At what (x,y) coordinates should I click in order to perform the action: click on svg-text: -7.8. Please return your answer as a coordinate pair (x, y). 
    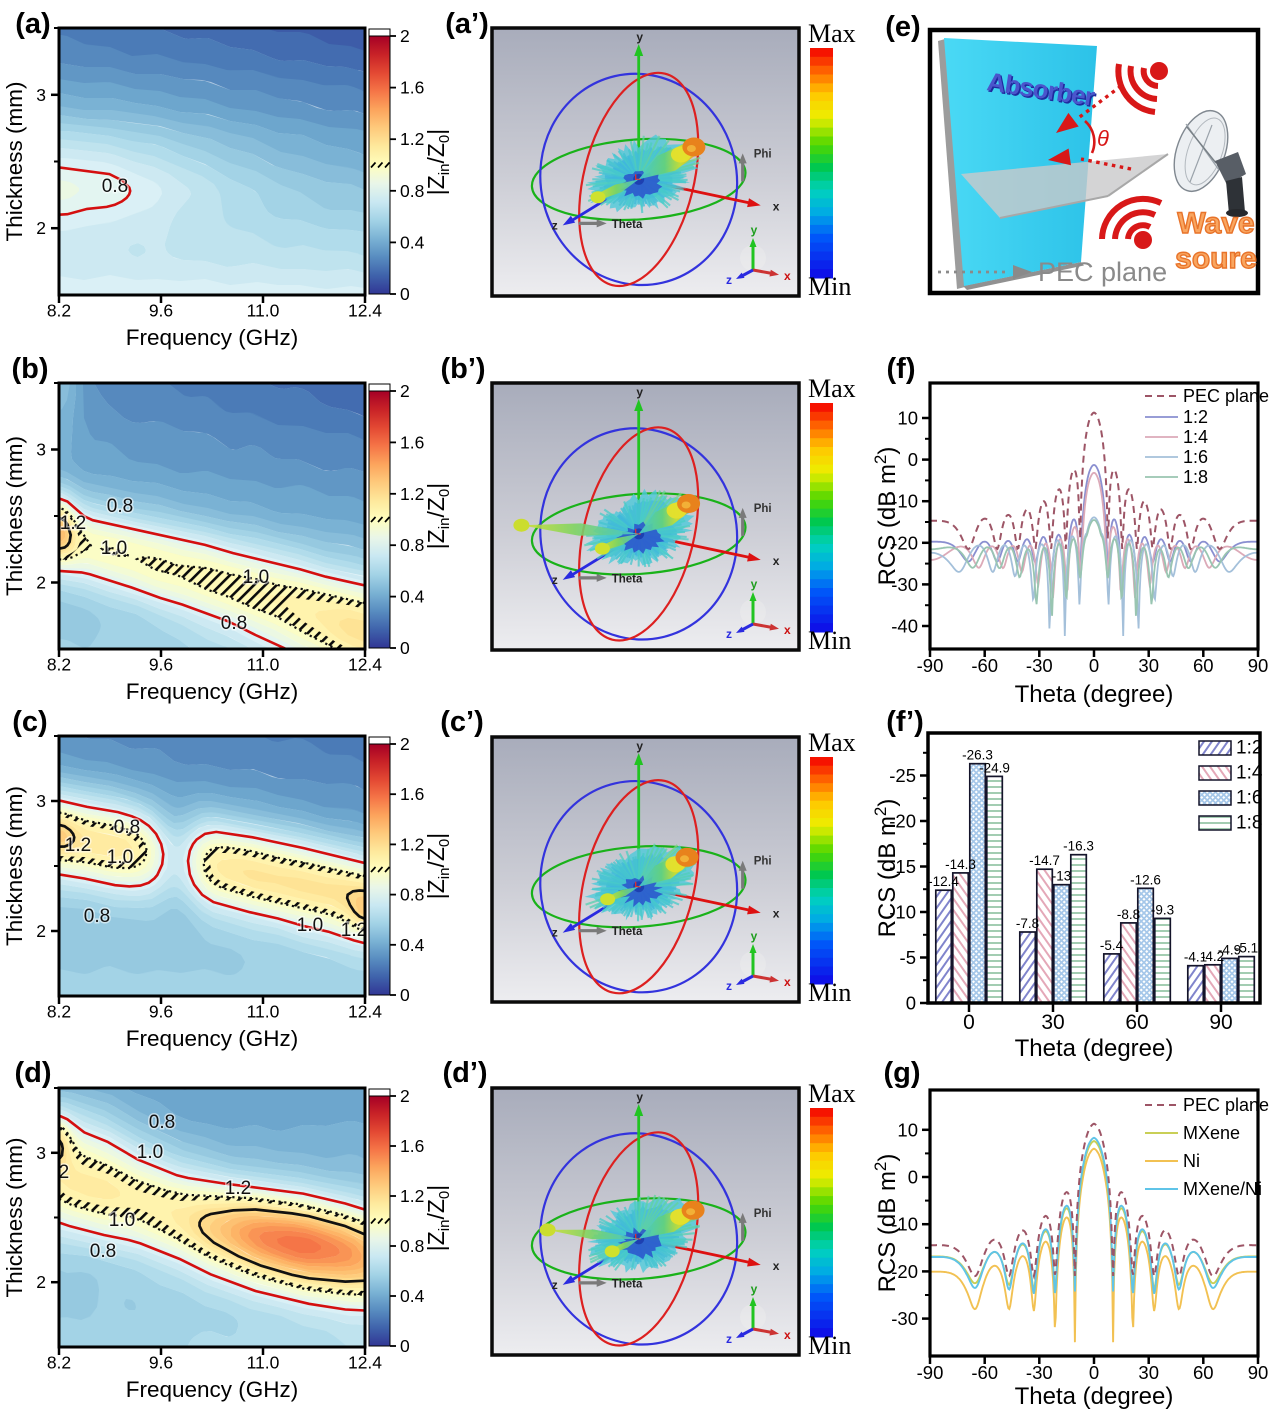
    Looking at the image, I should click on (1027, 923).